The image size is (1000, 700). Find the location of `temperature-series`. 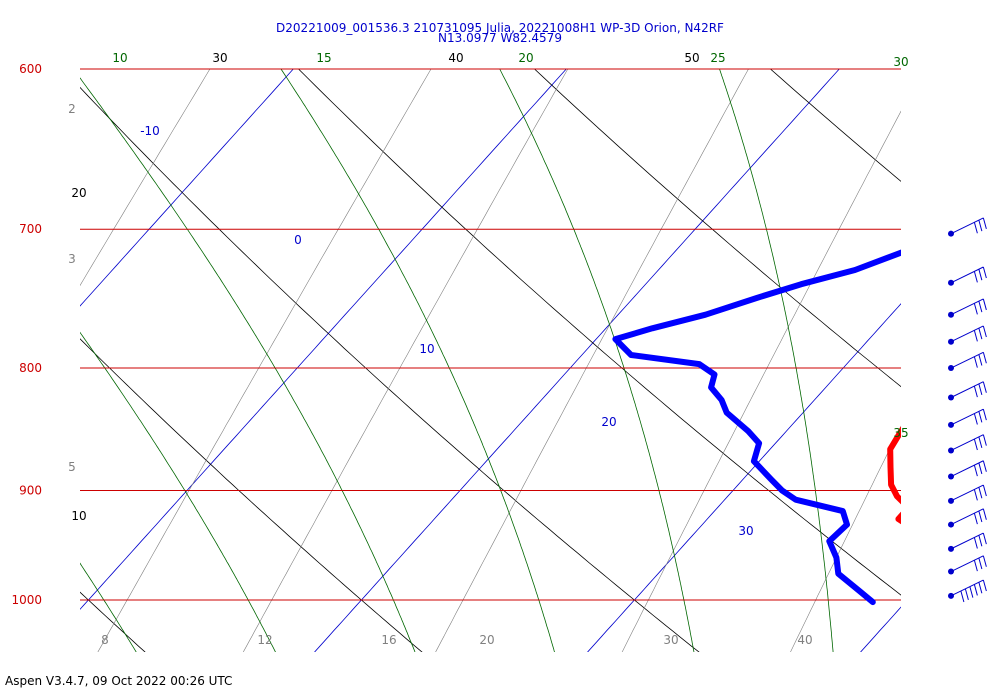

temperature-series is located at coordinates (894, 475).